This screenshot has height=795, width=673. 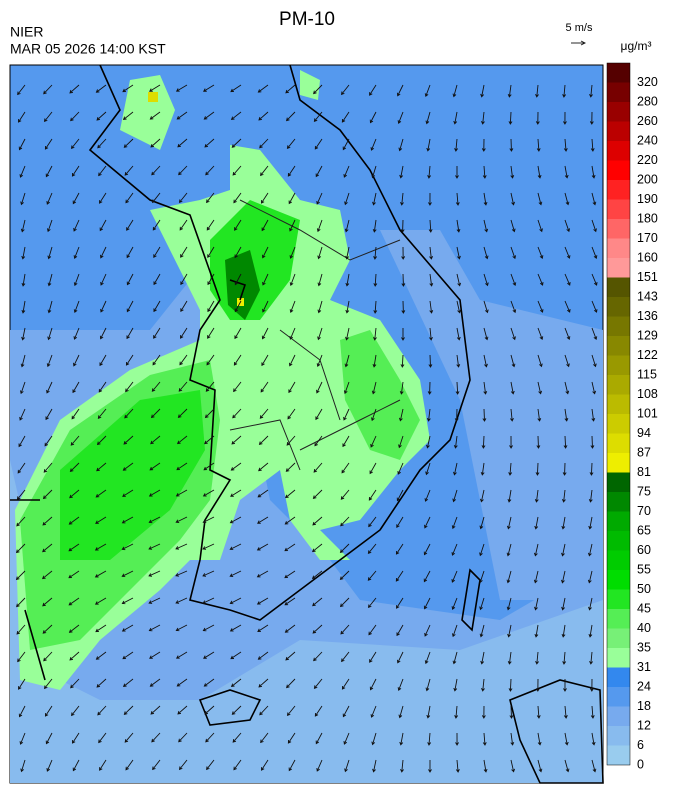 What do you see at coordinates (644, 550) in the screenshot?
I see `colorbar-label: 60` at bounding box center [644, 550].